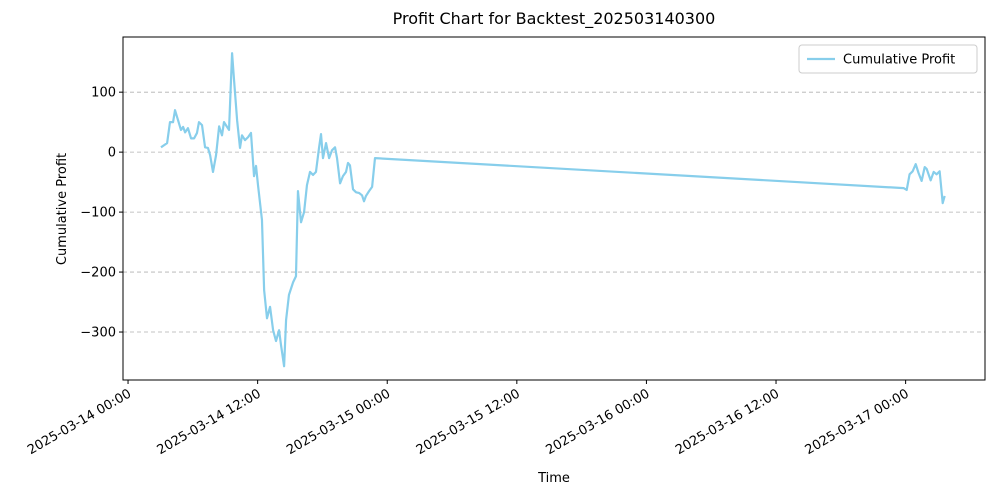  Describe the element at coordinates (62, 209) in the screenshot. I see `y-axis-label: Cumulative Profit` at that location.